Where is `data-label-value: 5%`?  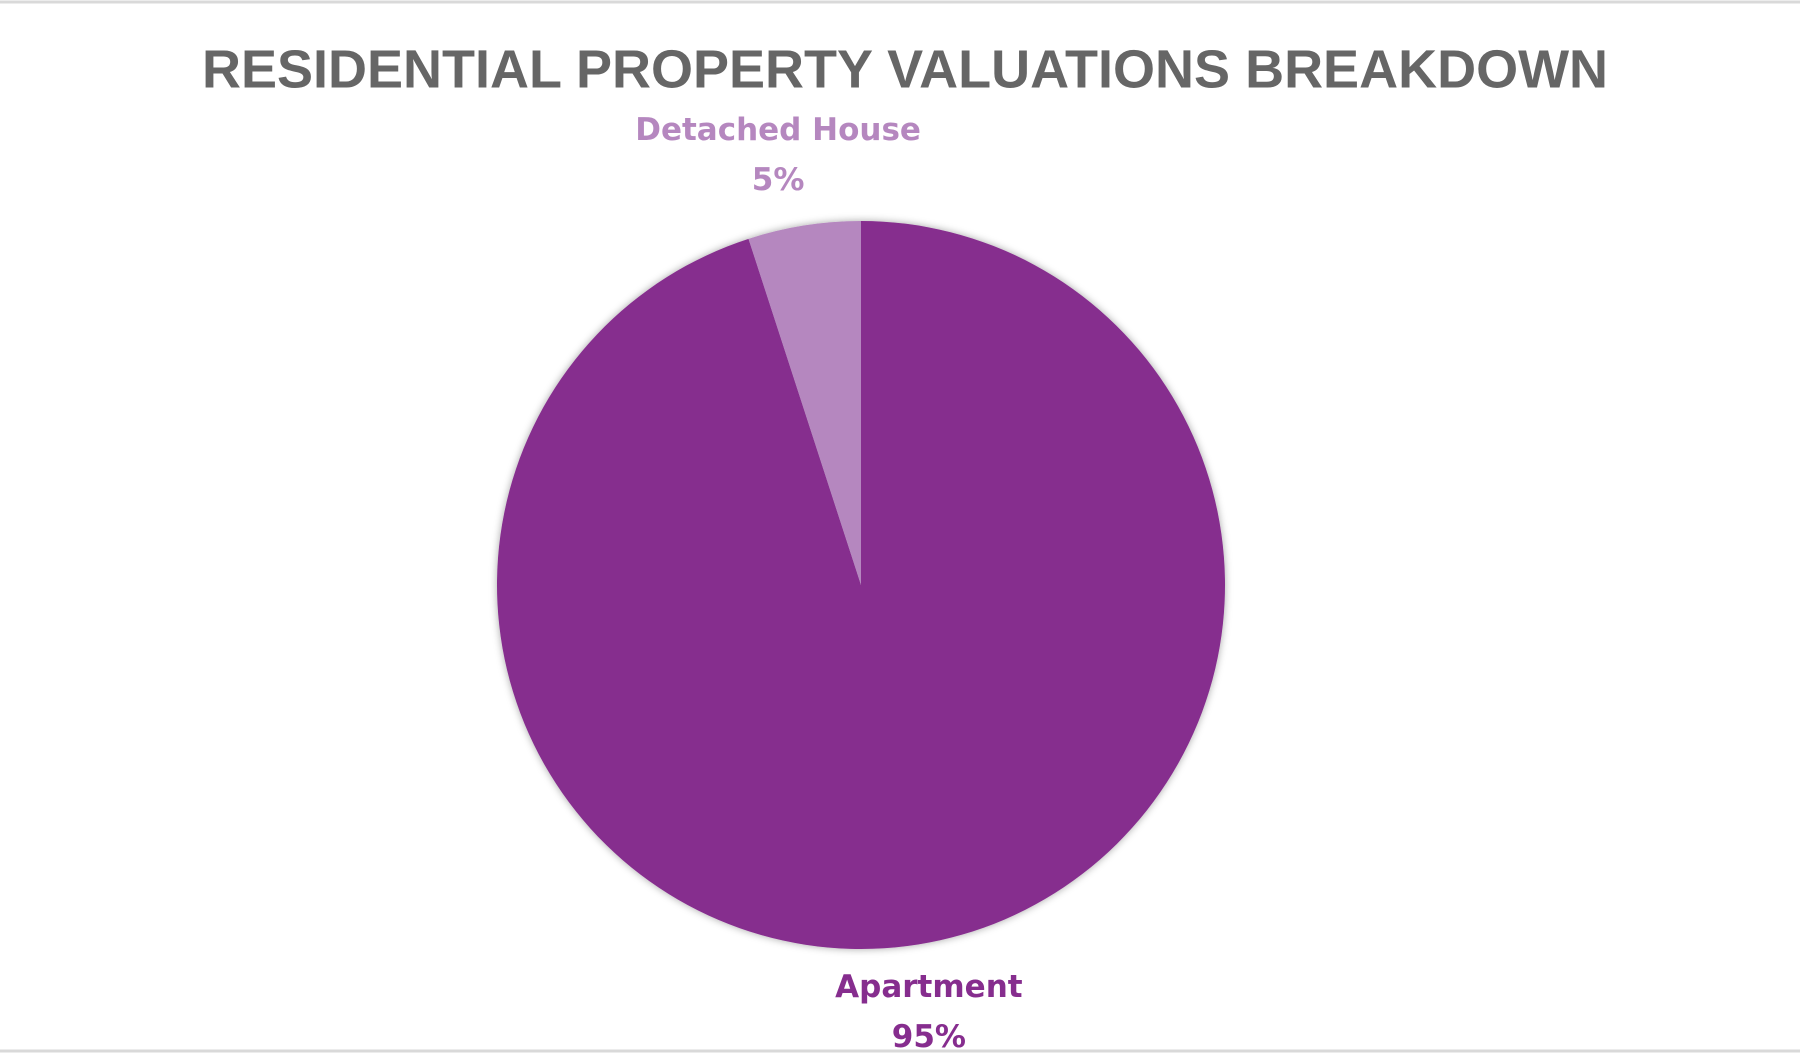
data-label-value: 5% is located at coordinates (778, 180).